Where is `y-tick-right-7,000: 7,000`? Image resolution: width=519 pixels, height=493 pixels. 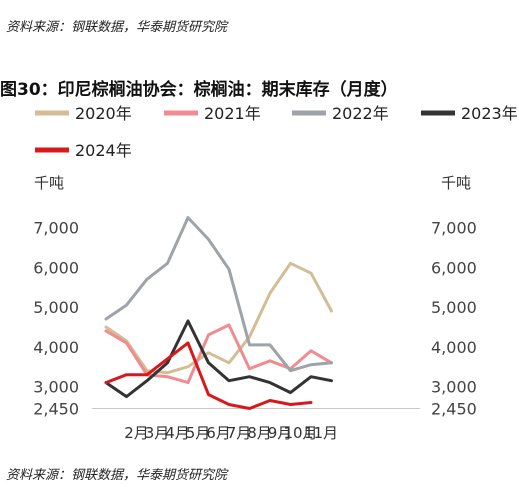
y-tick-right-7,000: 7,000 is located at coordinates (454, 228).